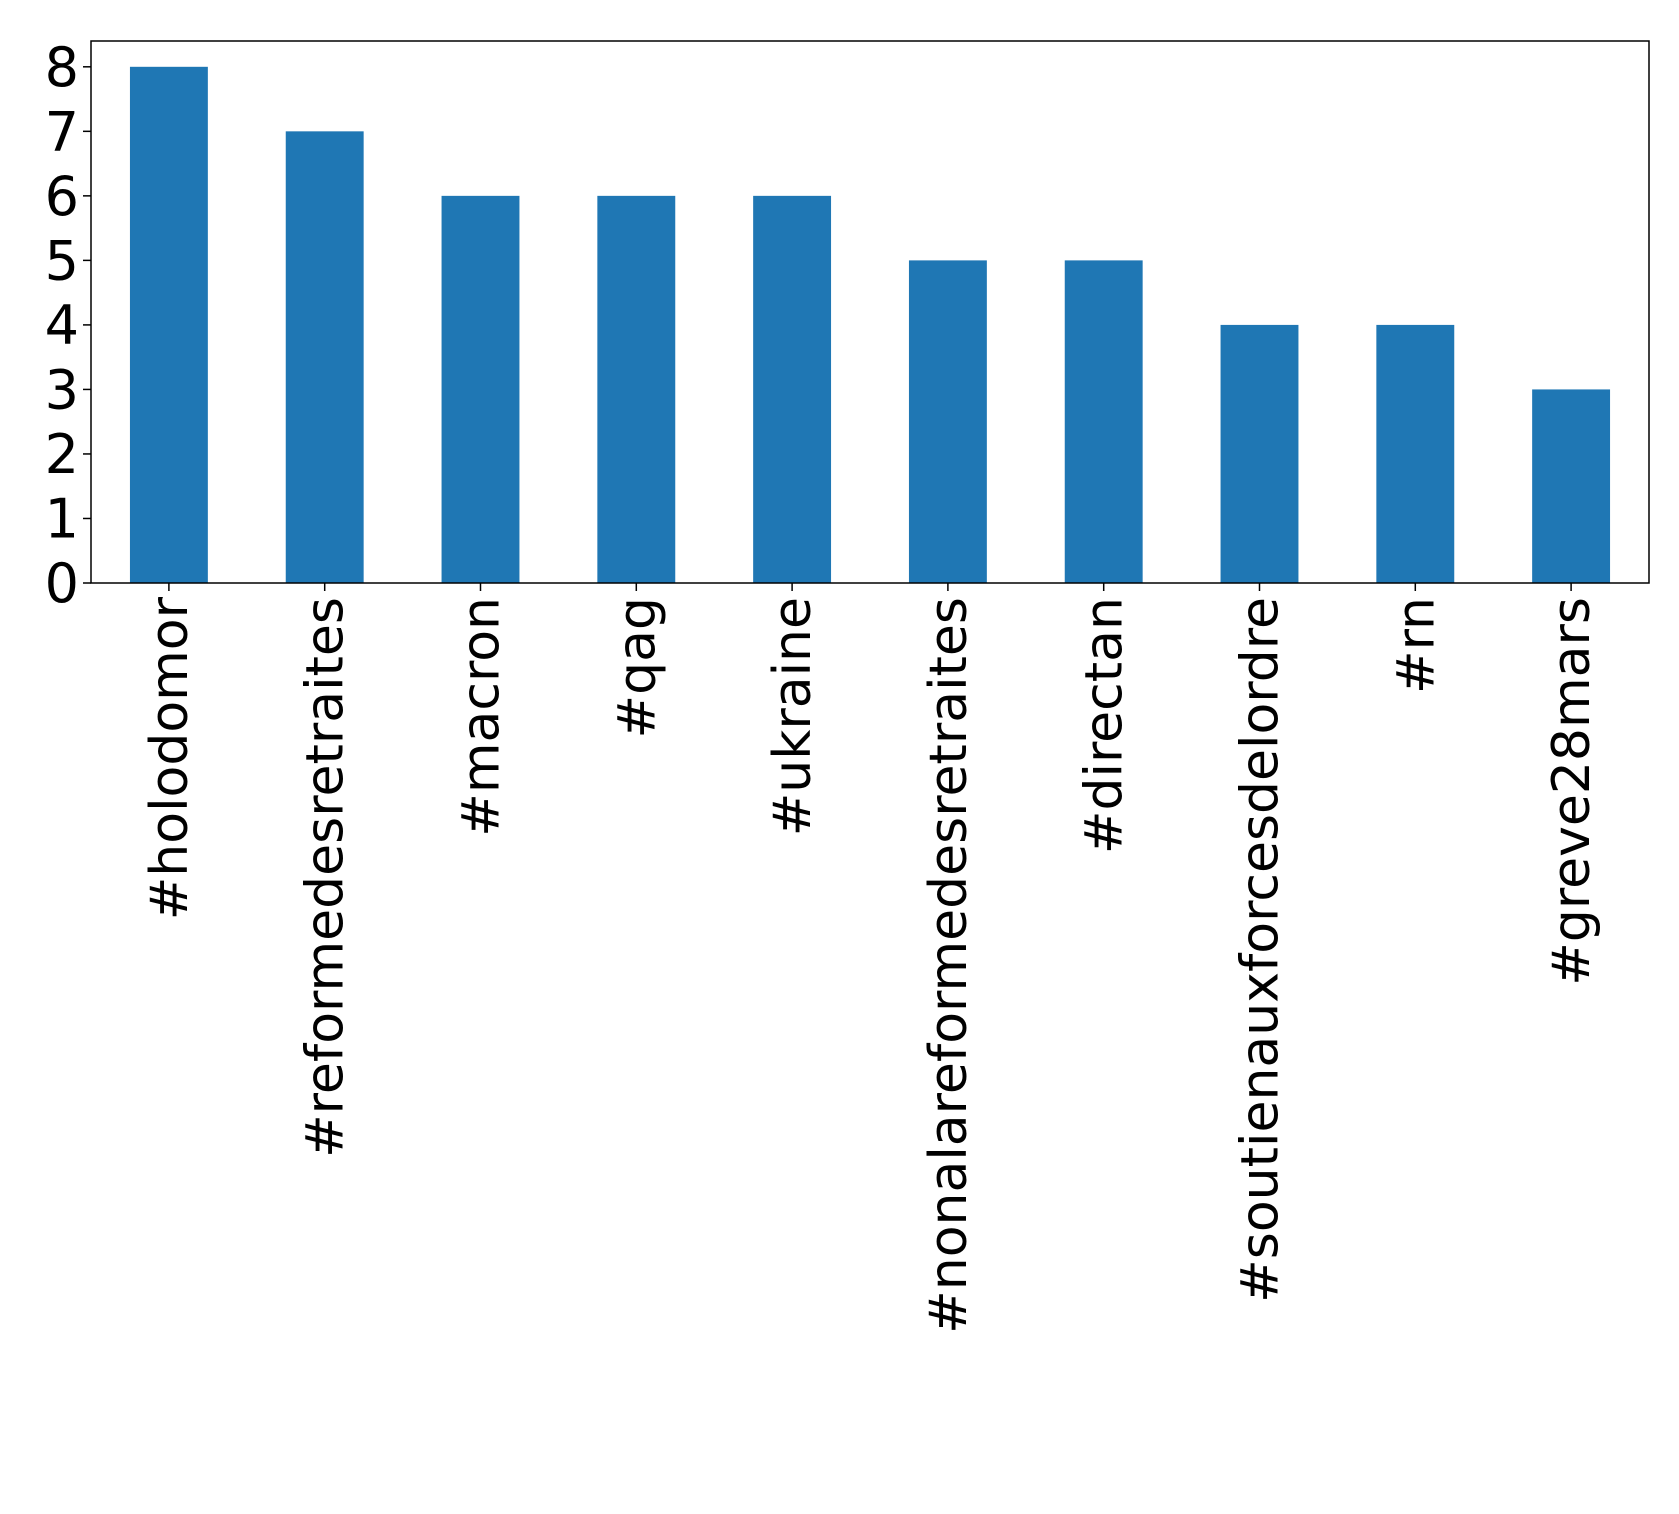 The image size is (1679, 1514). Describe the element at coordinates (1261, 950) in the screenshot. I see `x-tick-label: #soutienauxforcesdelordre` at that location.